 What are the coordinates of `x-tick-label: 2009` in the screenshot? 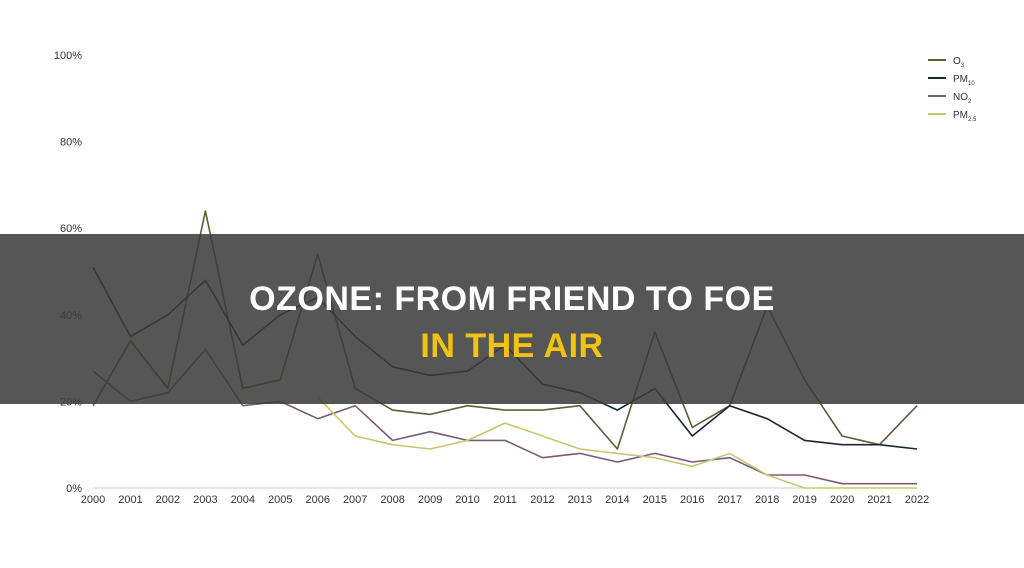 It's located at (430, 500).